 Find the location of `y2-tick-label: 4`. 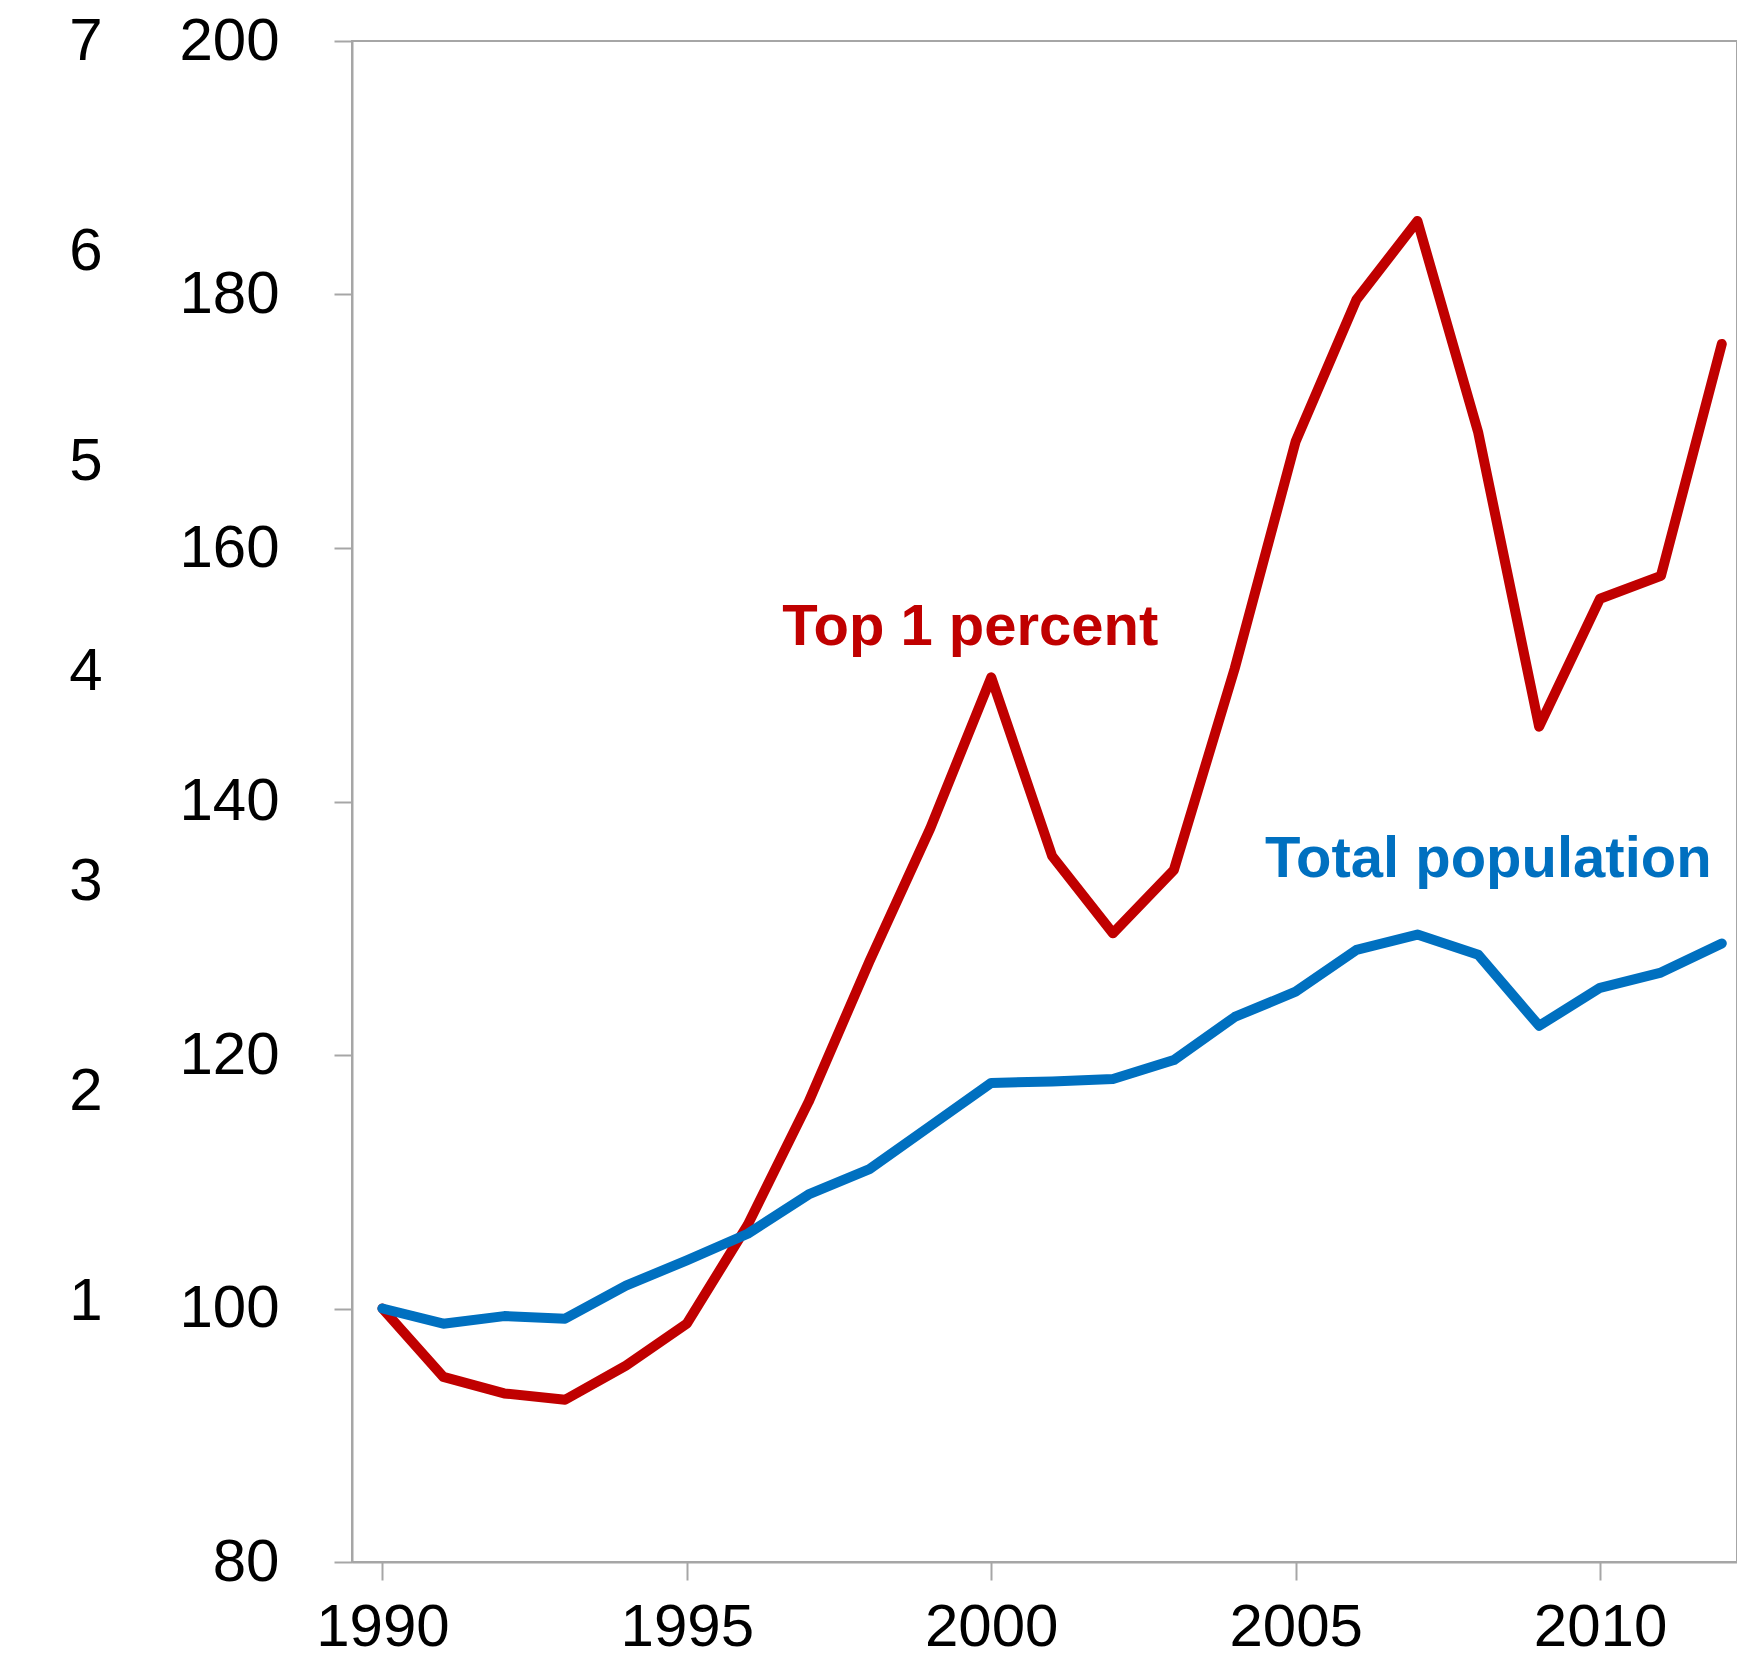

y2-tick-label: 4 is located at coordinates (86, 669).